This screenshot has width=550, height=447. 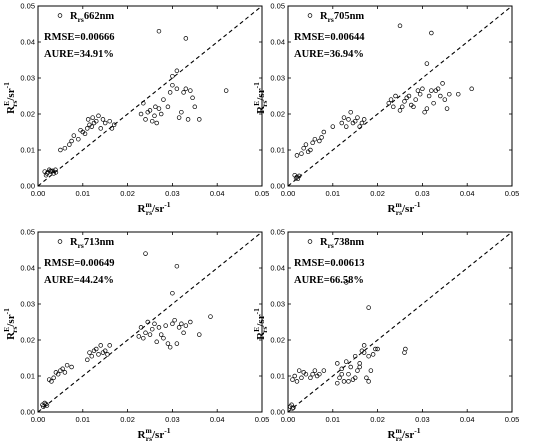 What do you see at coordinates (27, 376) in the screenshot?
I see `y-tick-label: 0.01` at bounding box center [27, 376].